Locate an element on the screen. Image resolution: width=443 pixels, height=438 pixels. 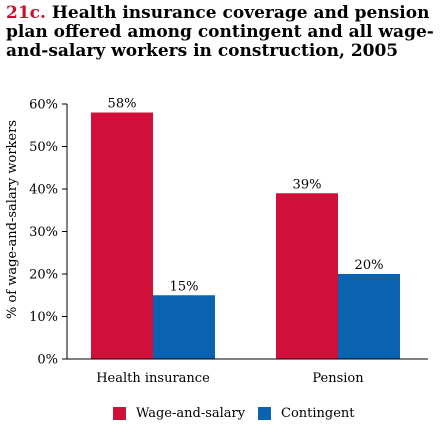
bar-value-label: 58% is located at coordinates (122, 104).